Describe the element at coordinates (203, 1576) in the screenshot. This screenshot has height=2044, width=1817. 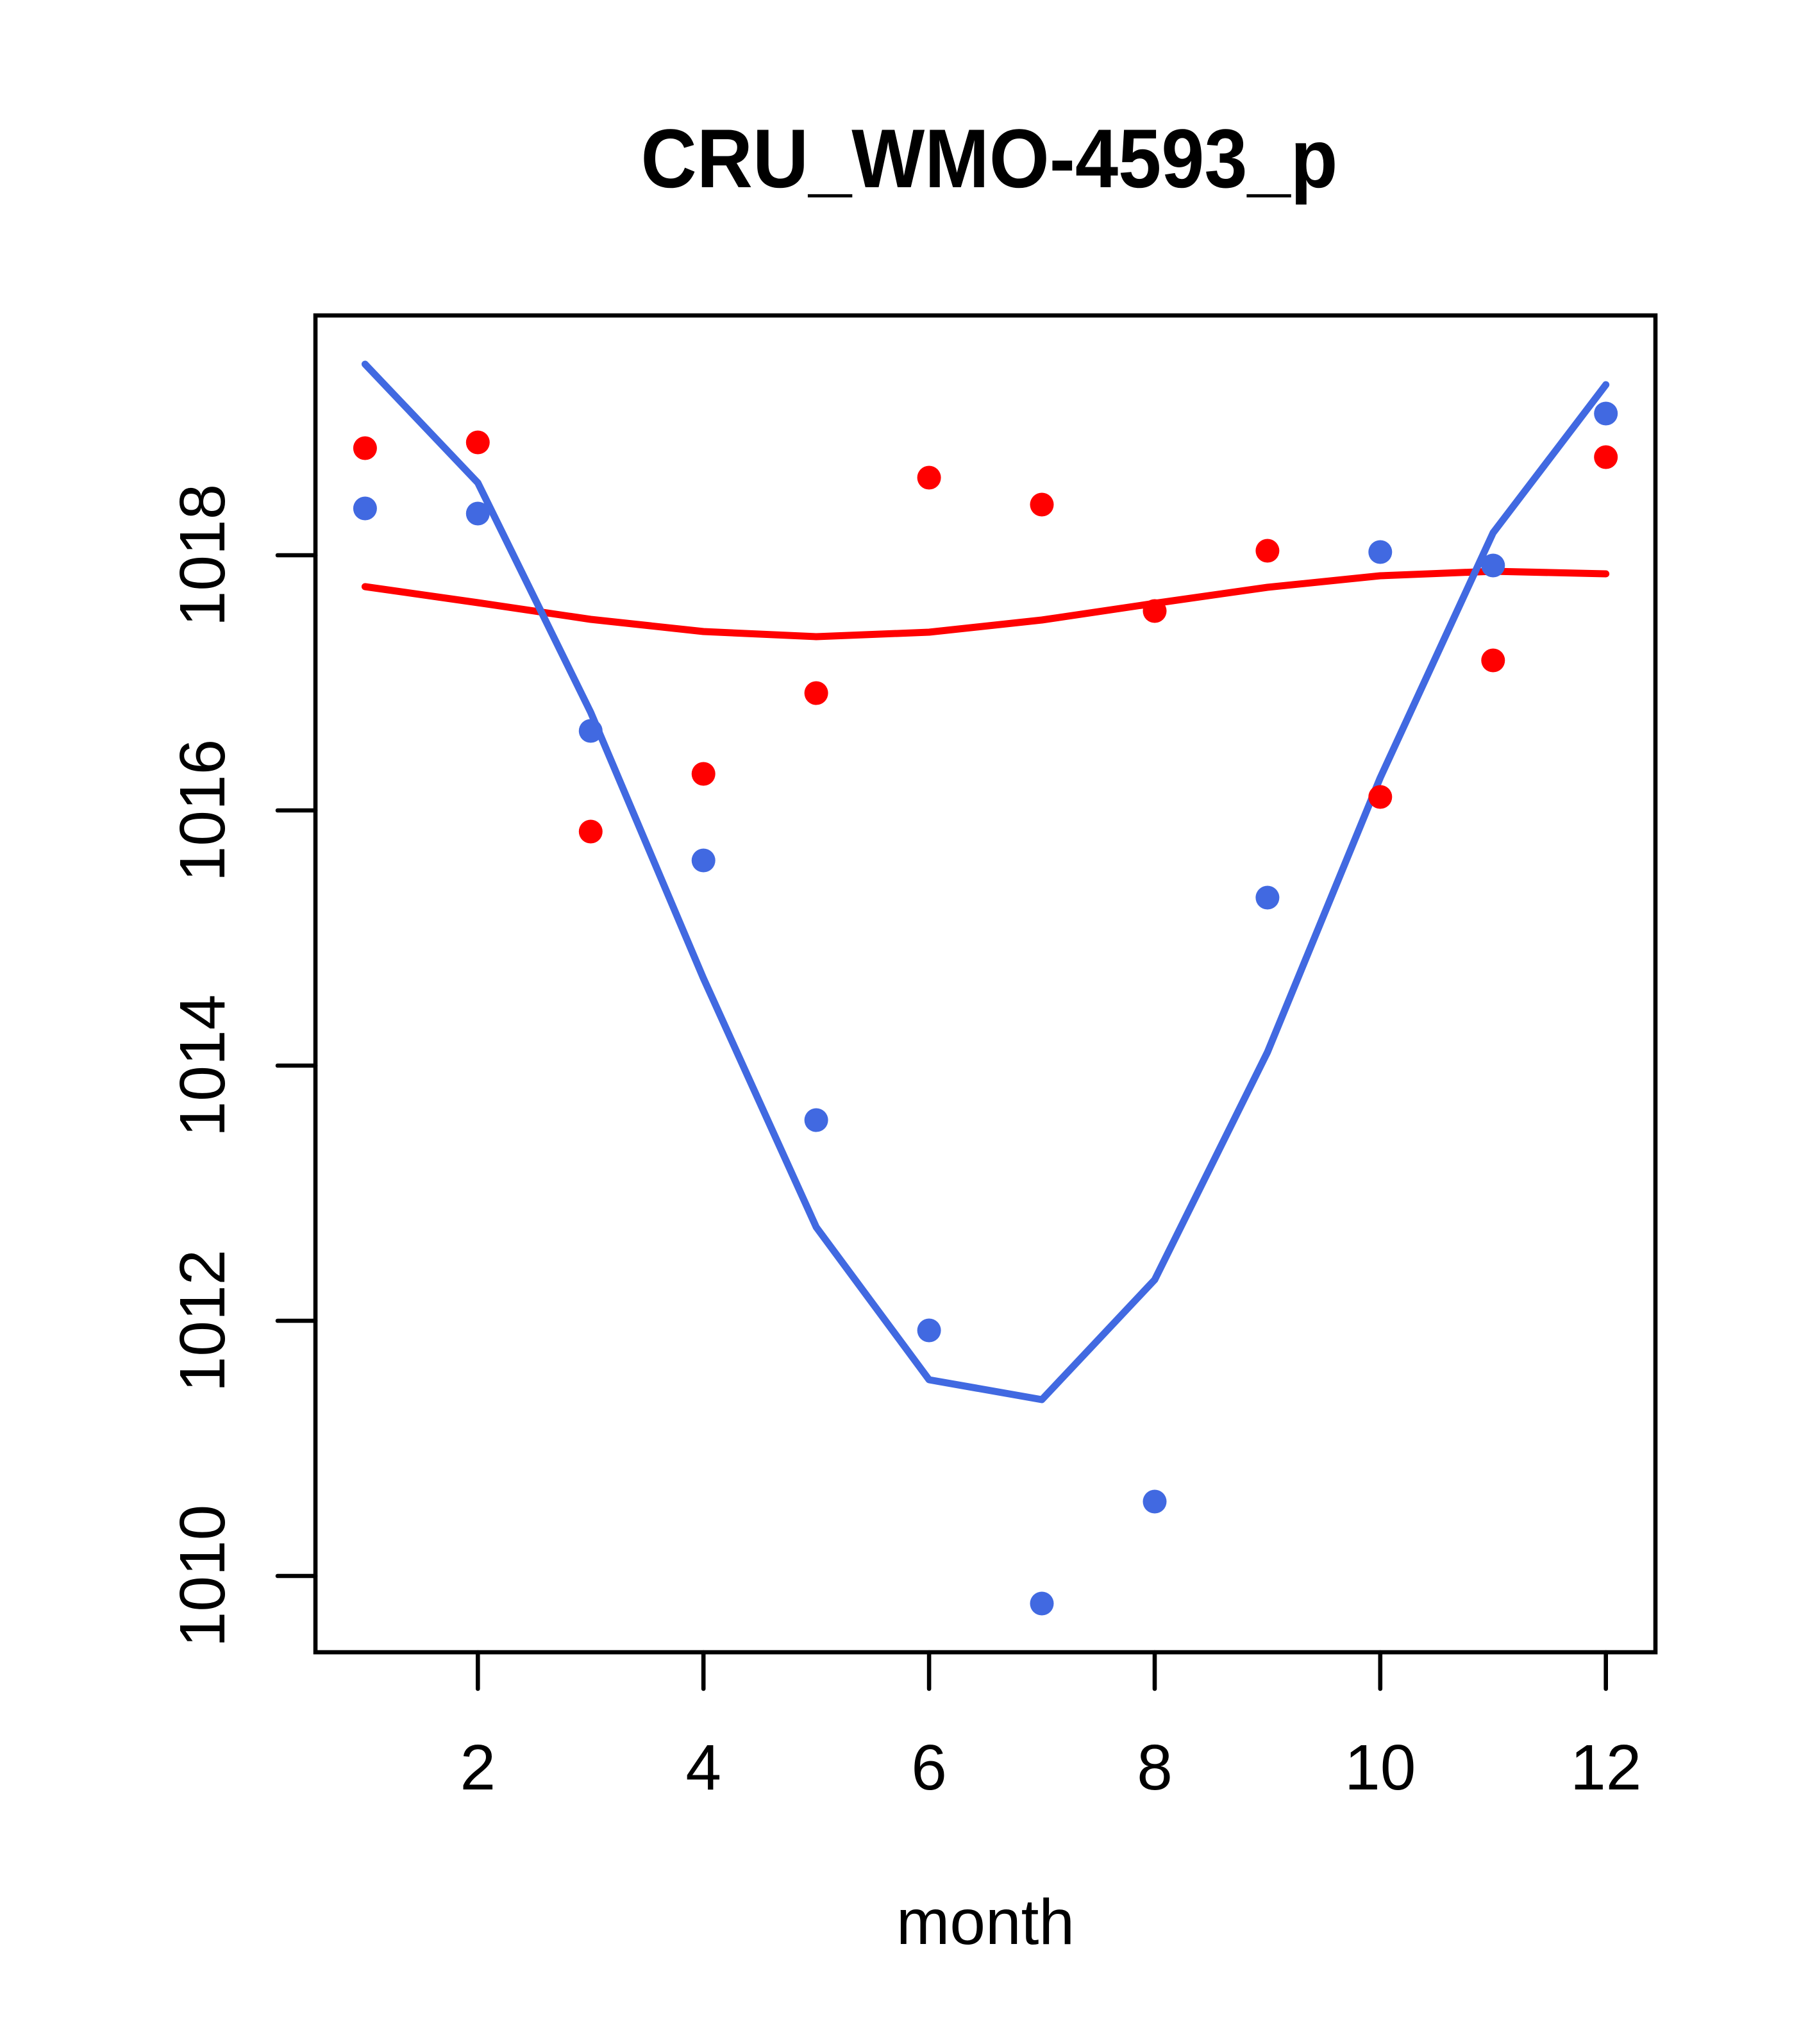
I see `svg-text: 1010` at that location.